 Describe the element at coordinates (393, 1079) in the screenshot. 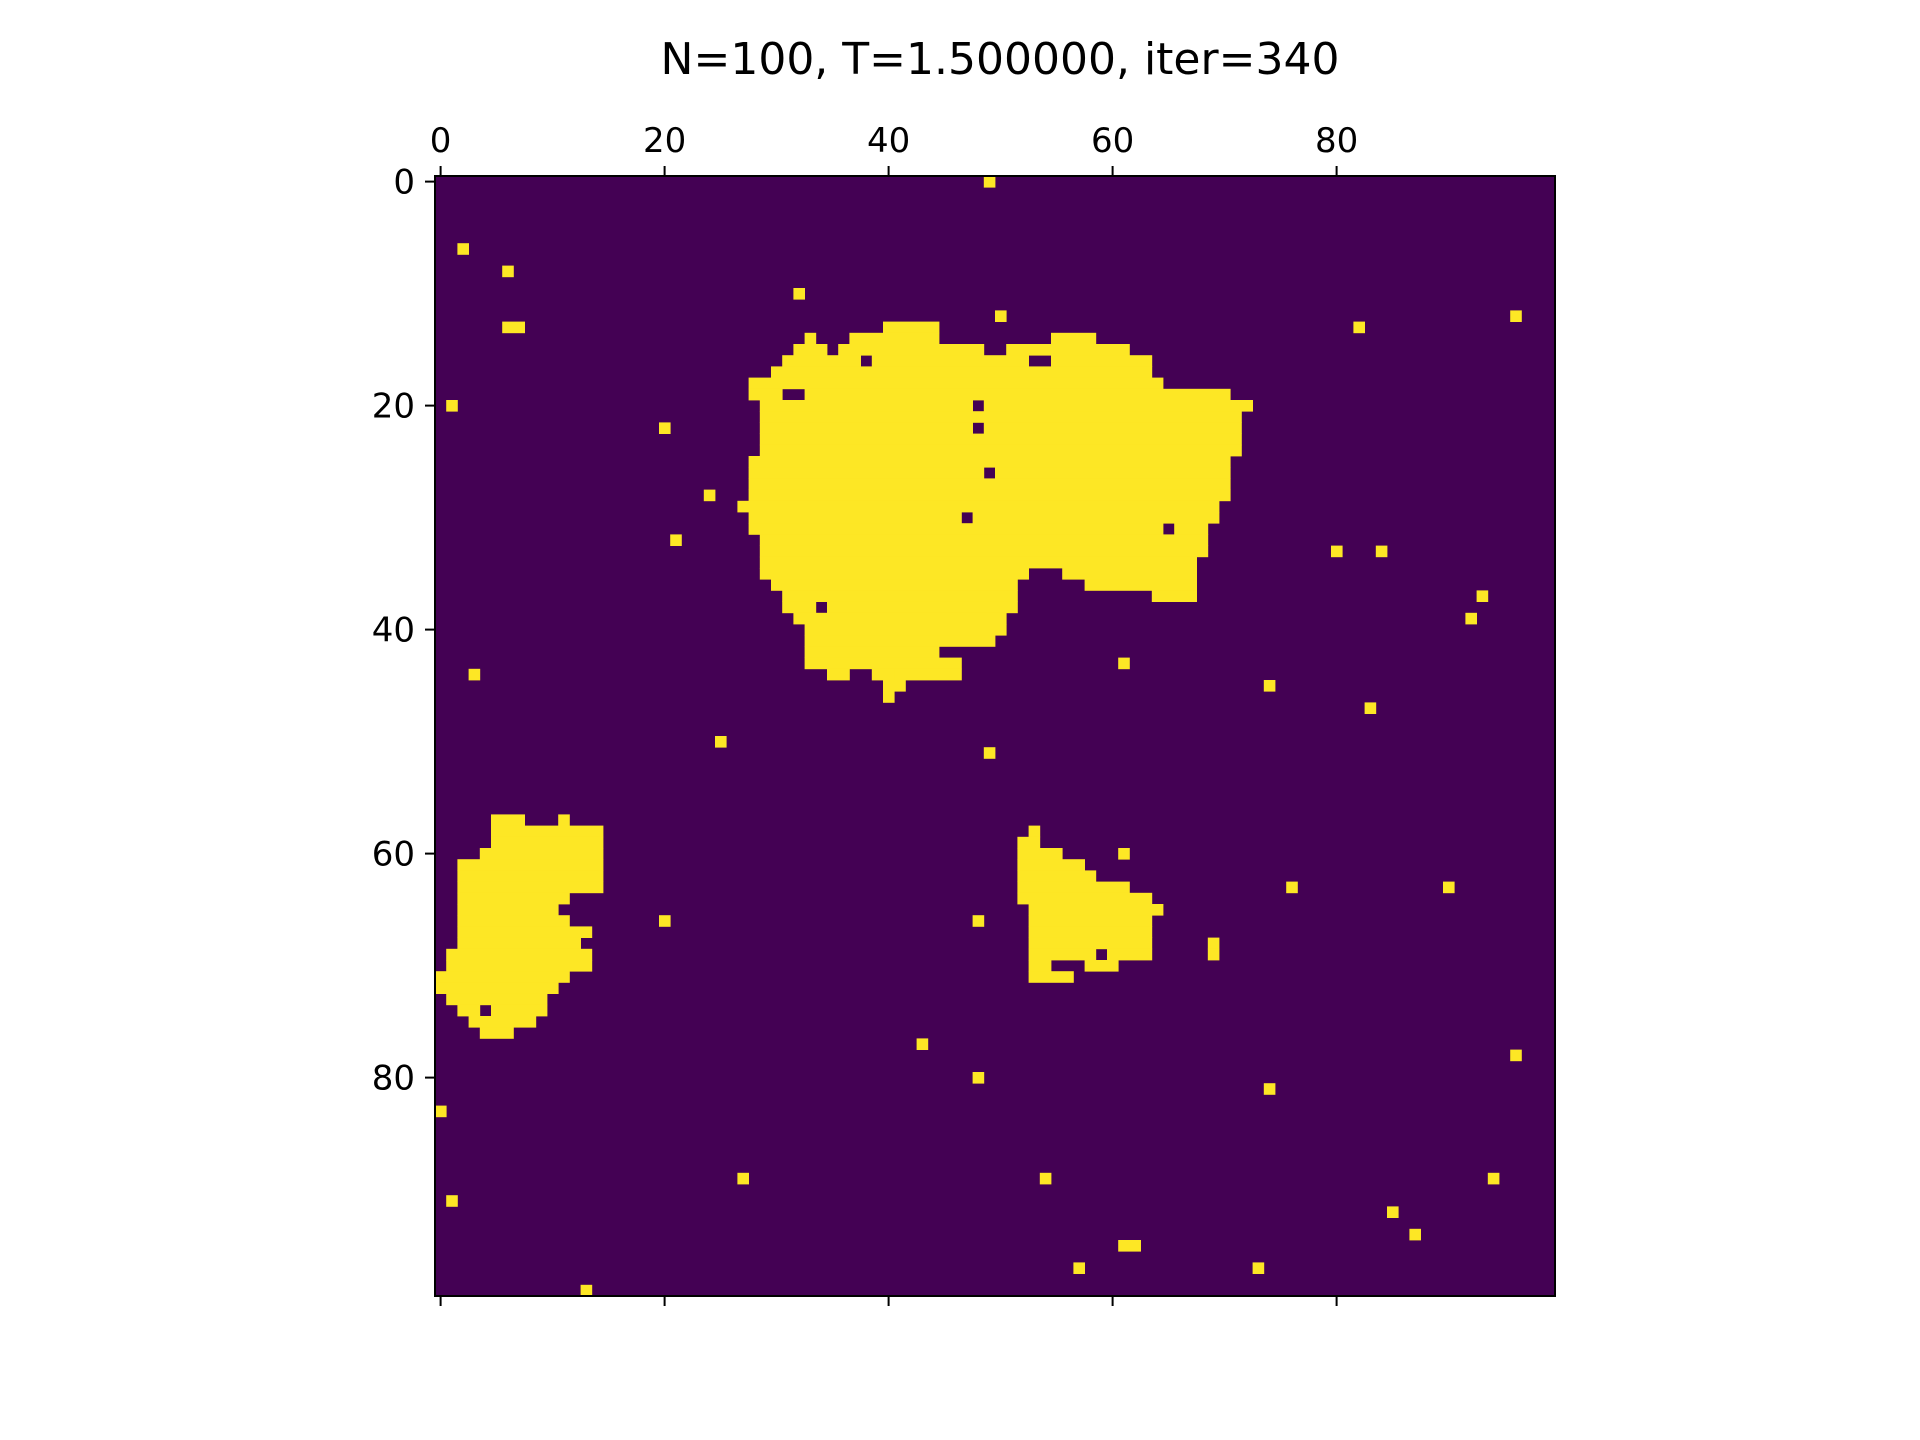

I see `y-tick-label: 80` at that location.